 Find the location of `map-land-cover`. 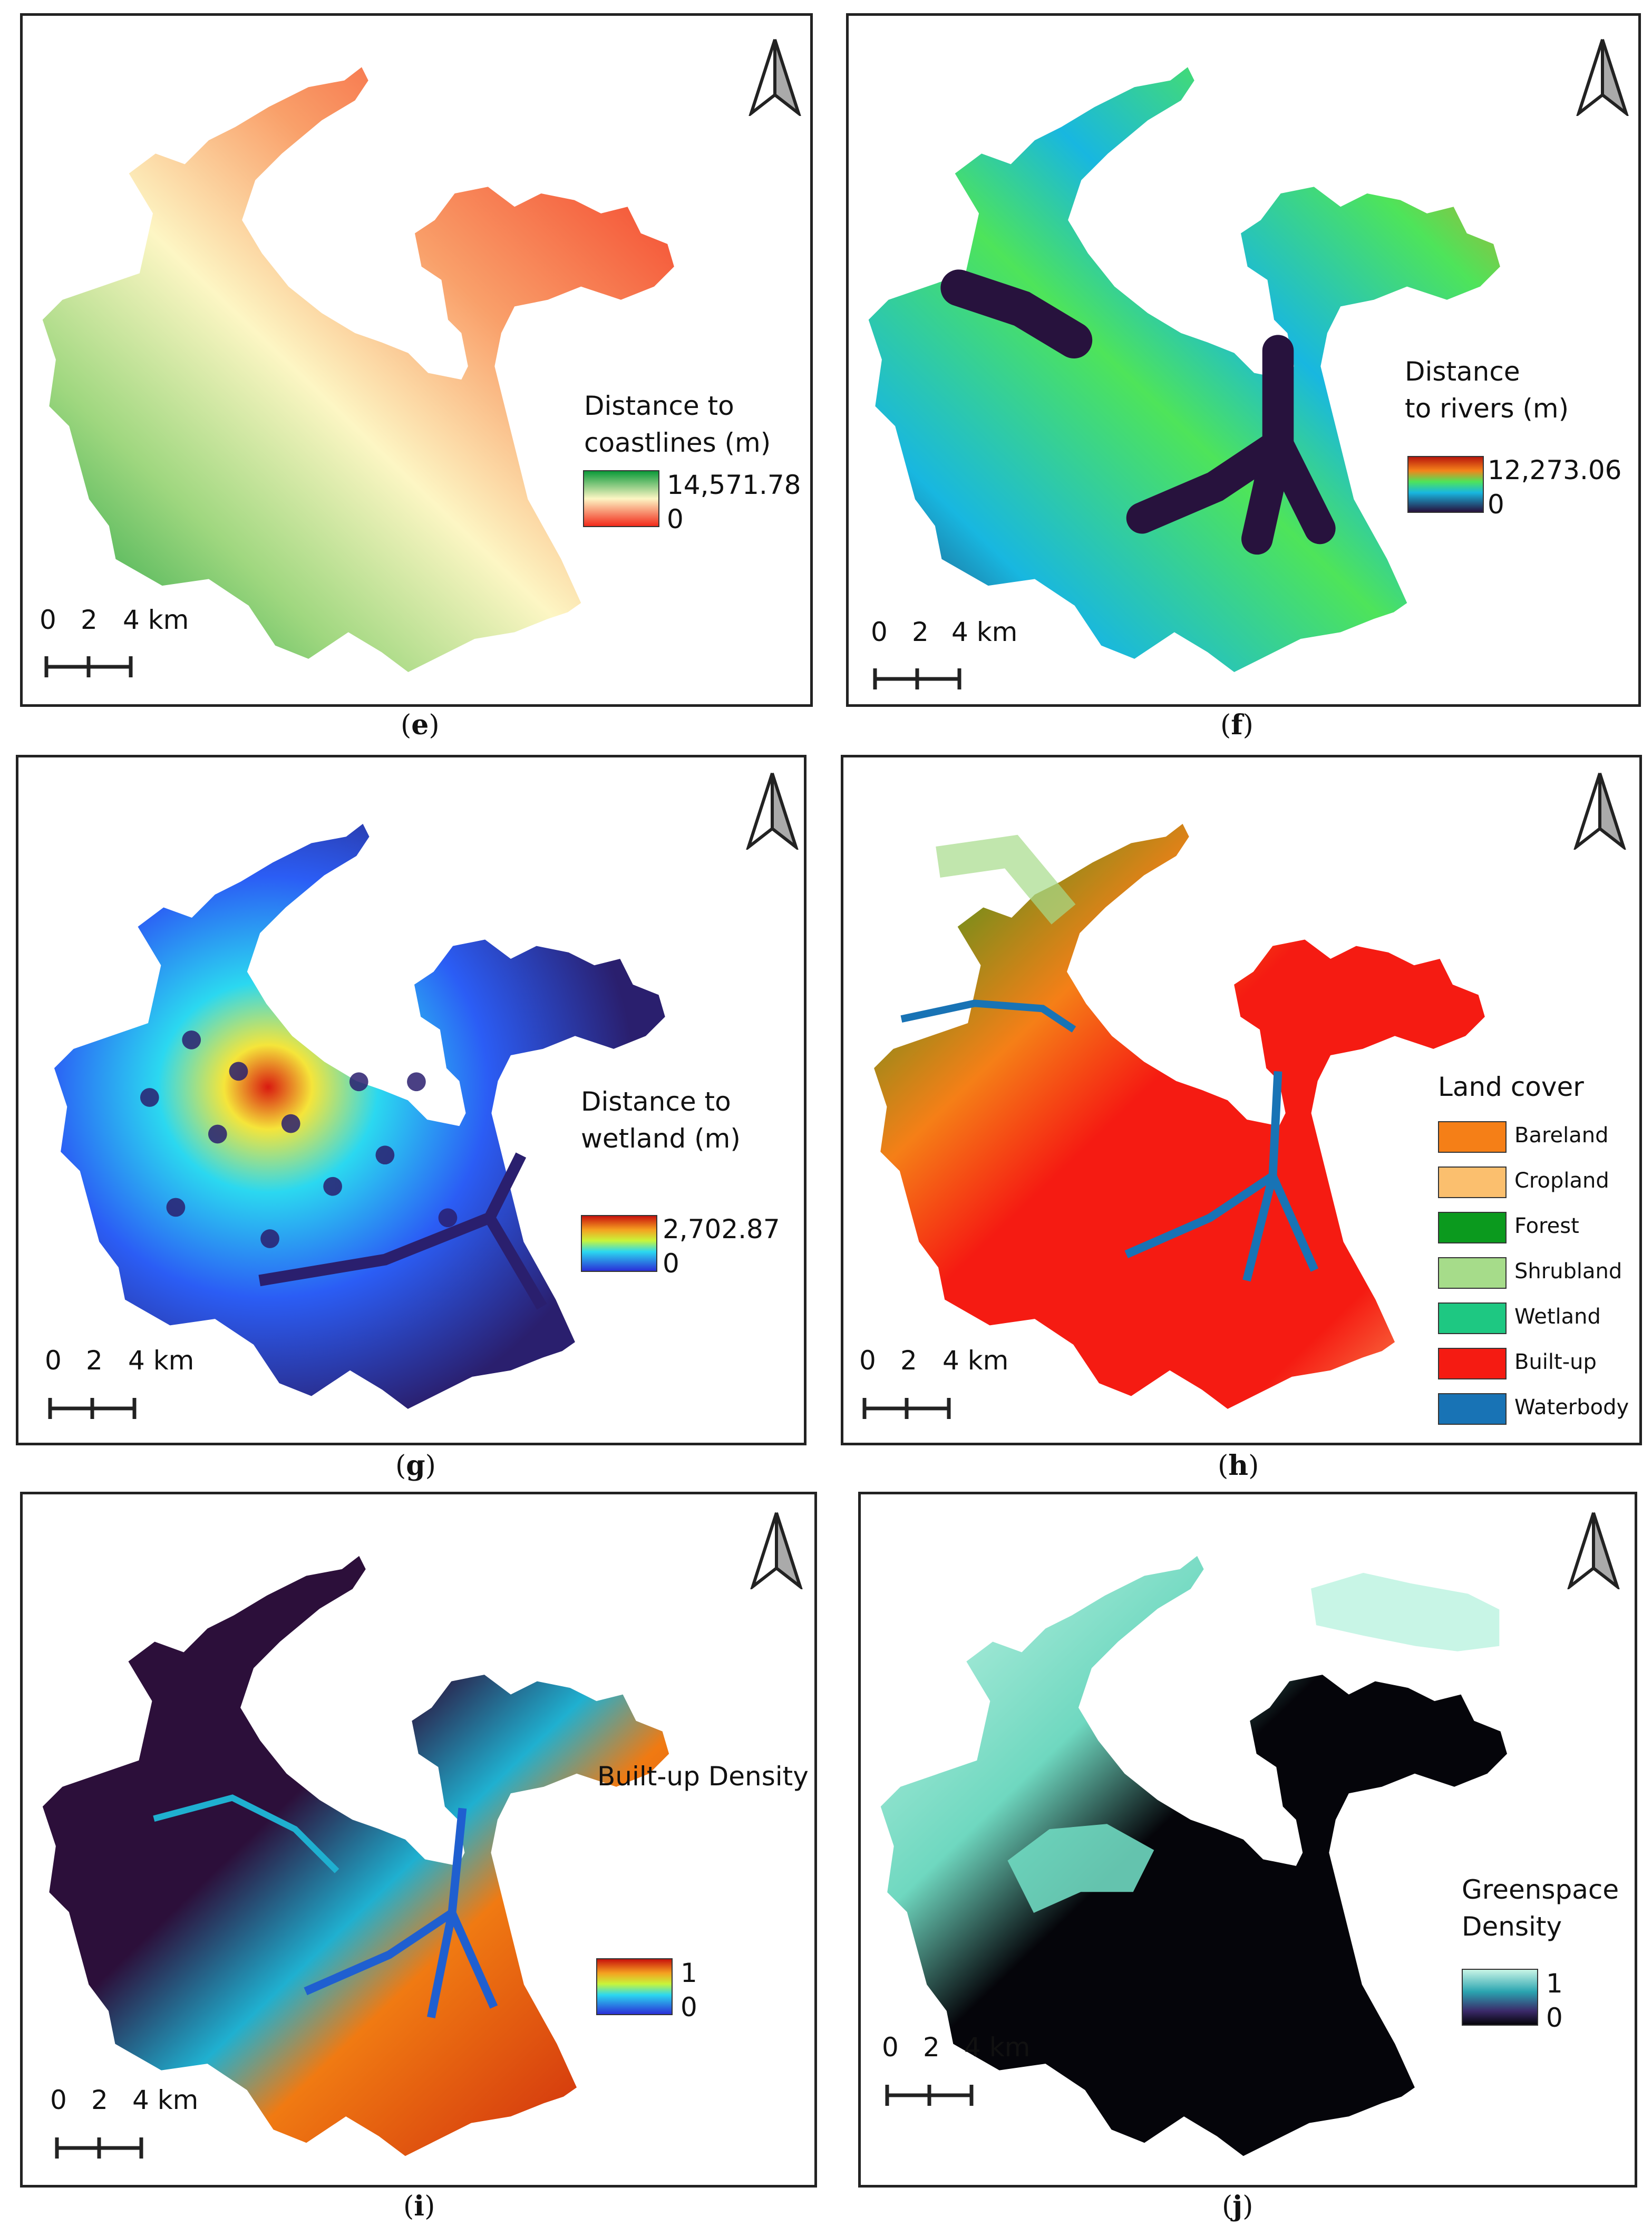

map-land-cover is located at coordinates (1179, 1116).